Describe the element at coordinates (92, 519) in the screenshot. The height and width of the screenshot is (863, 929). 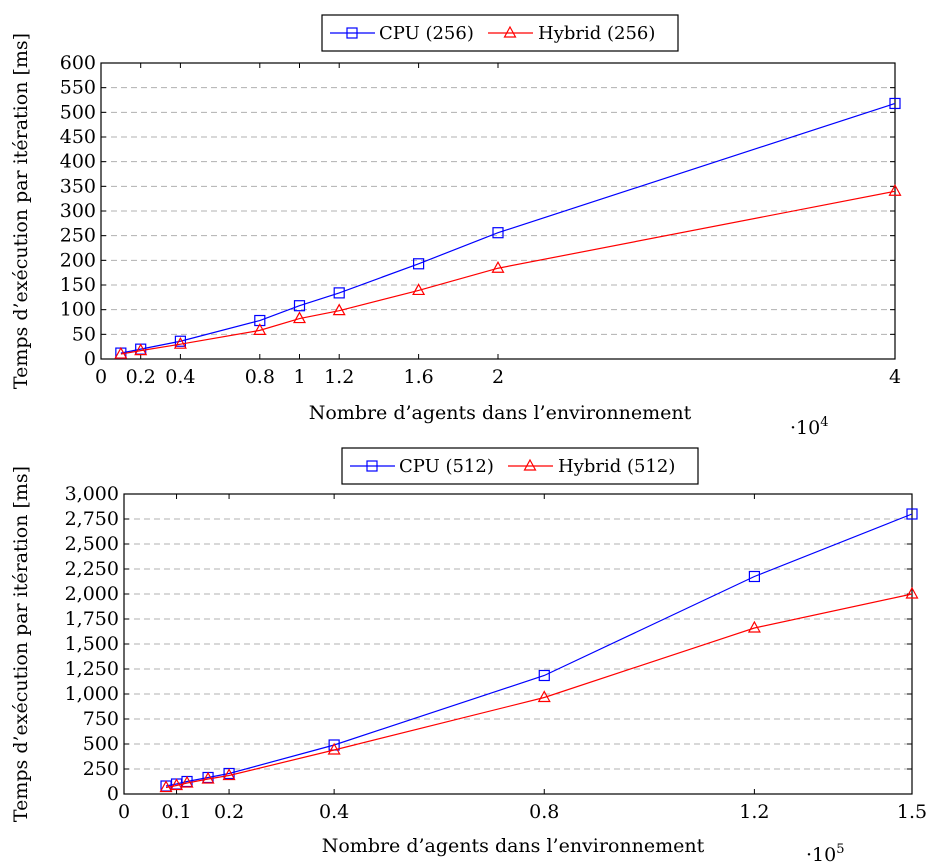
I see `y-tick-label: 2,750` at that location.